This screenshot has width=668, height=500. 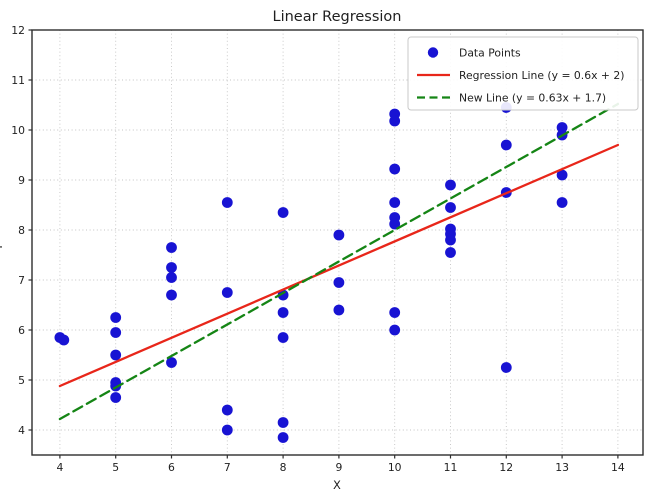 I want to click on y-tick-label: 12, so click(x=18, y=30).